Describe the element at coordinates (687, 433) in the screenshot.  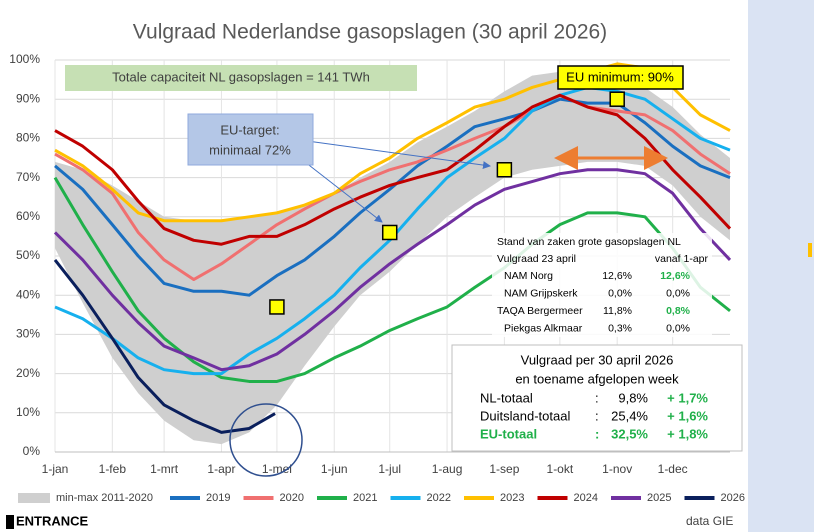
I see `summary-cell: + 1,8%` at that location.